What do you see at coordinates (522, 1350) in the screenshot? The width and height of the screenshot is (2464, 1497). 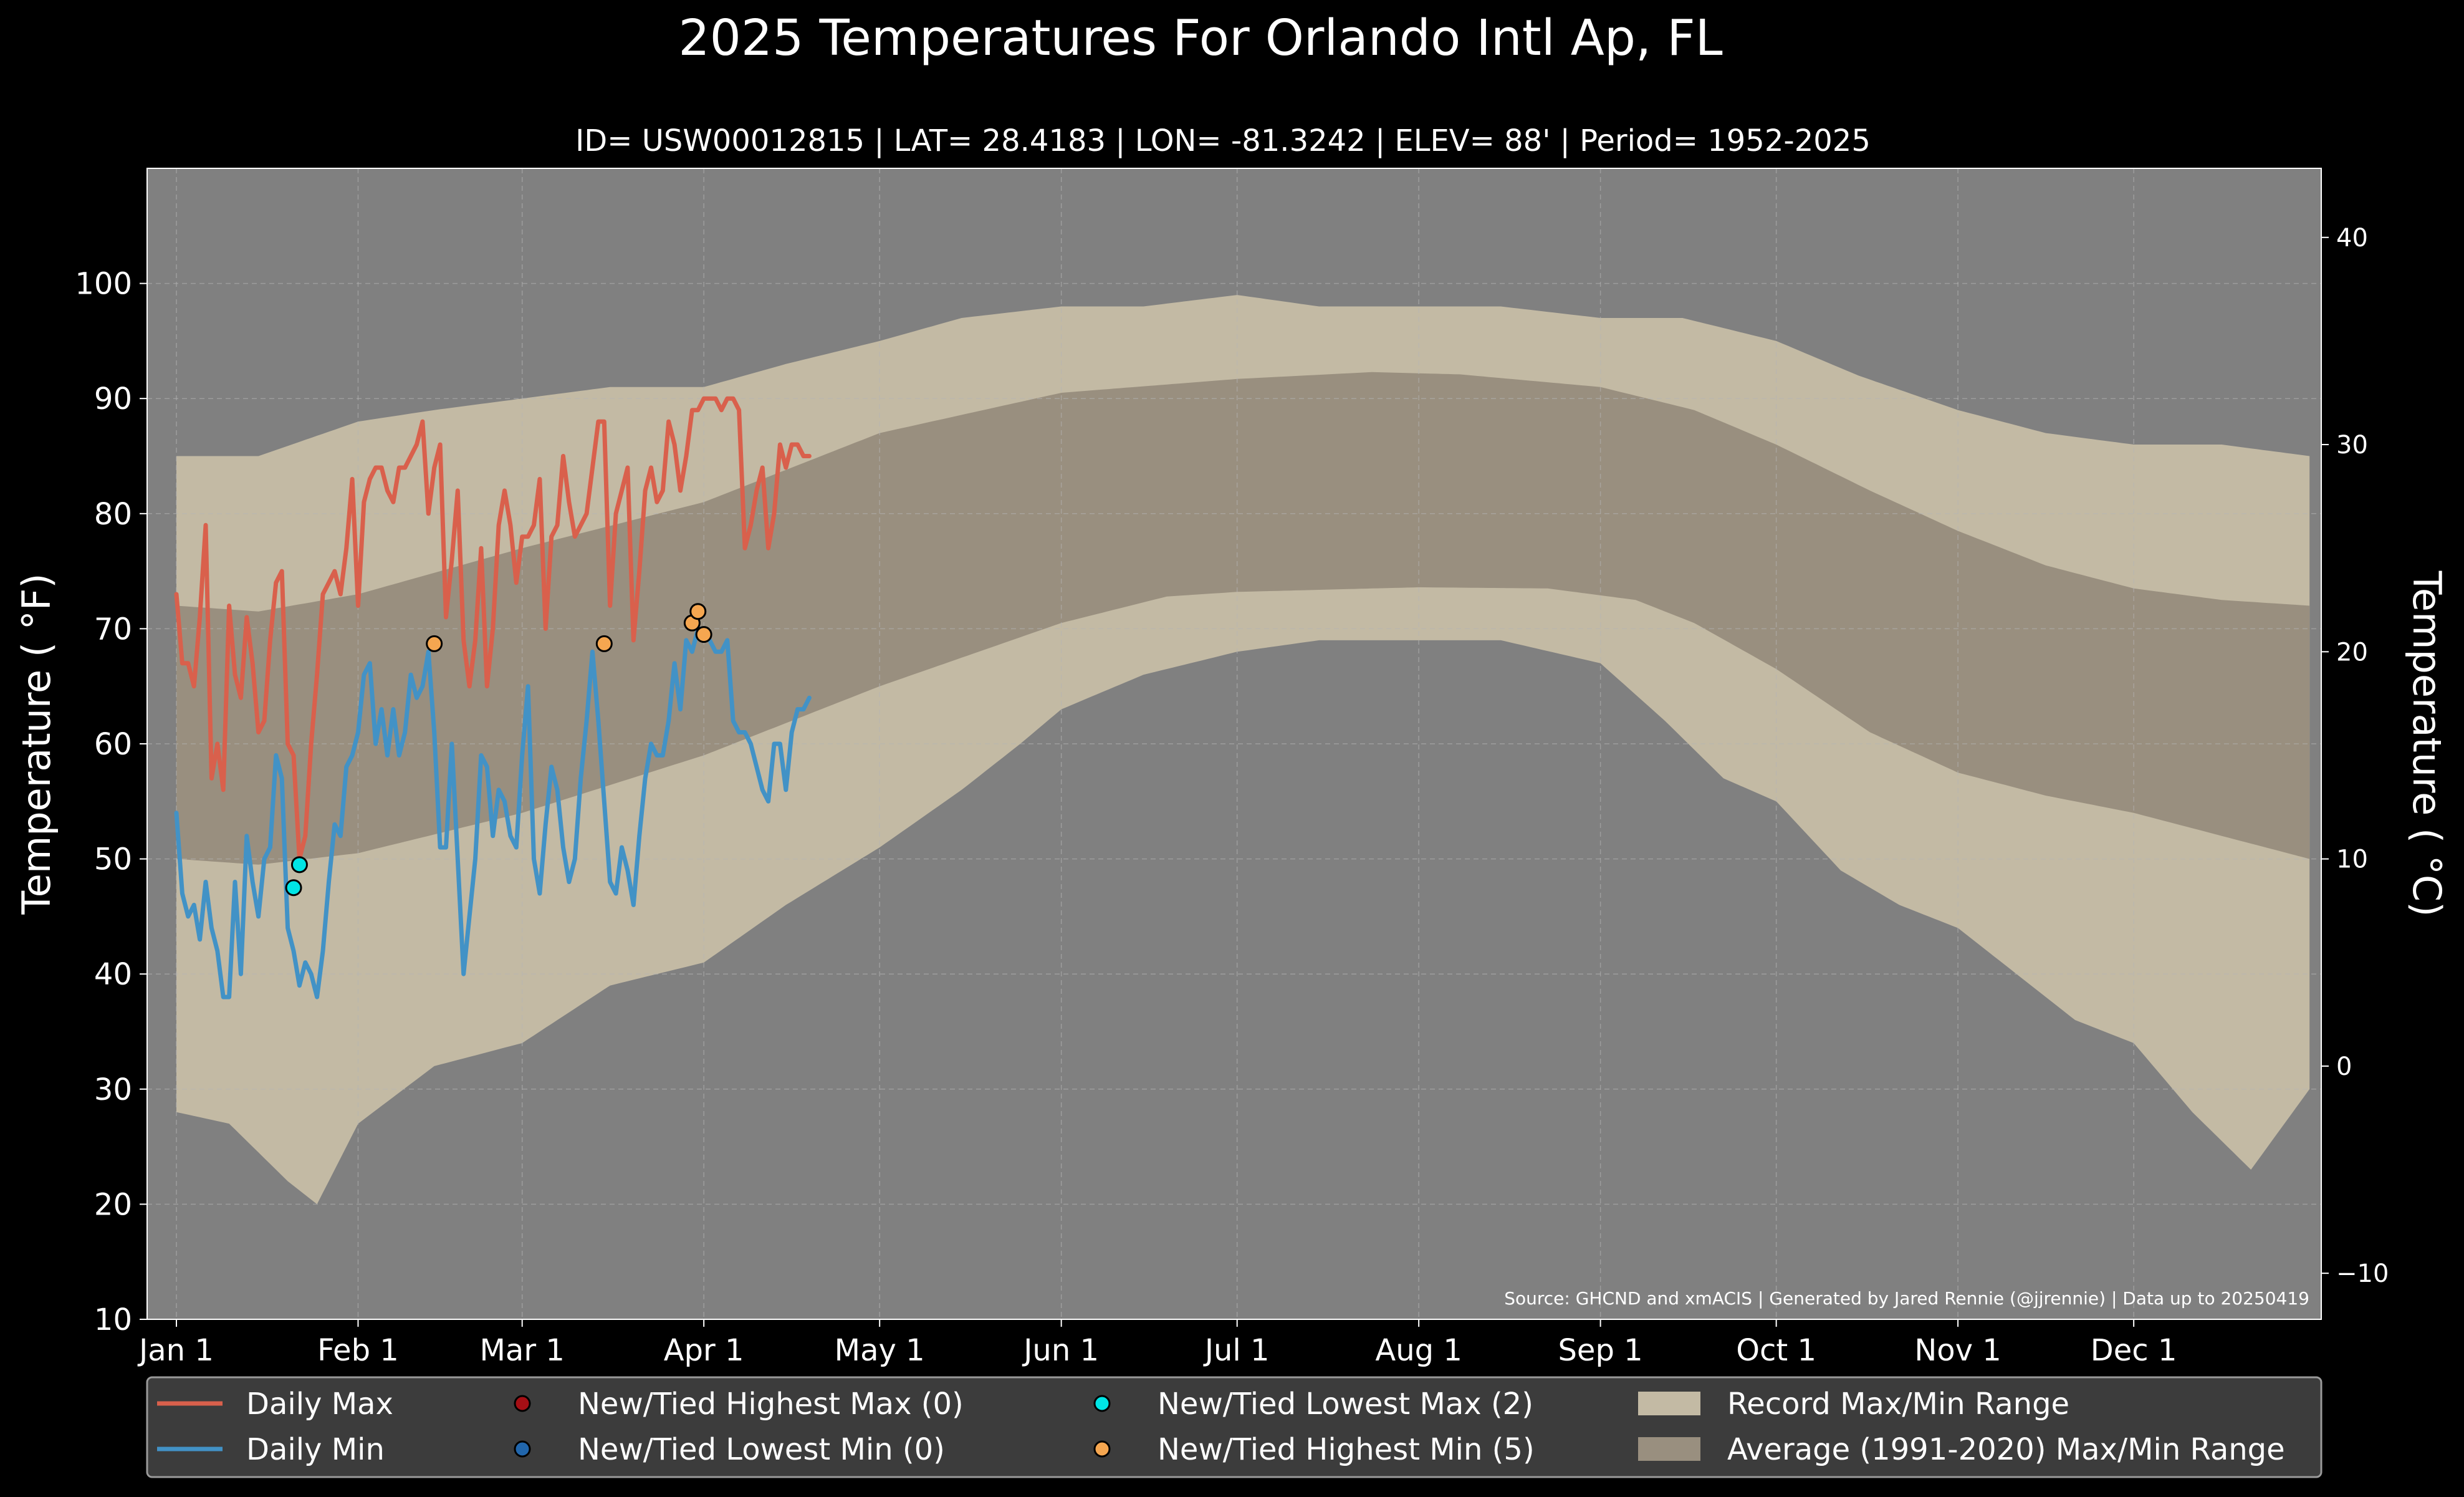 I see `x-tick-label: Mar 1` at bounding box center [522, 1350].